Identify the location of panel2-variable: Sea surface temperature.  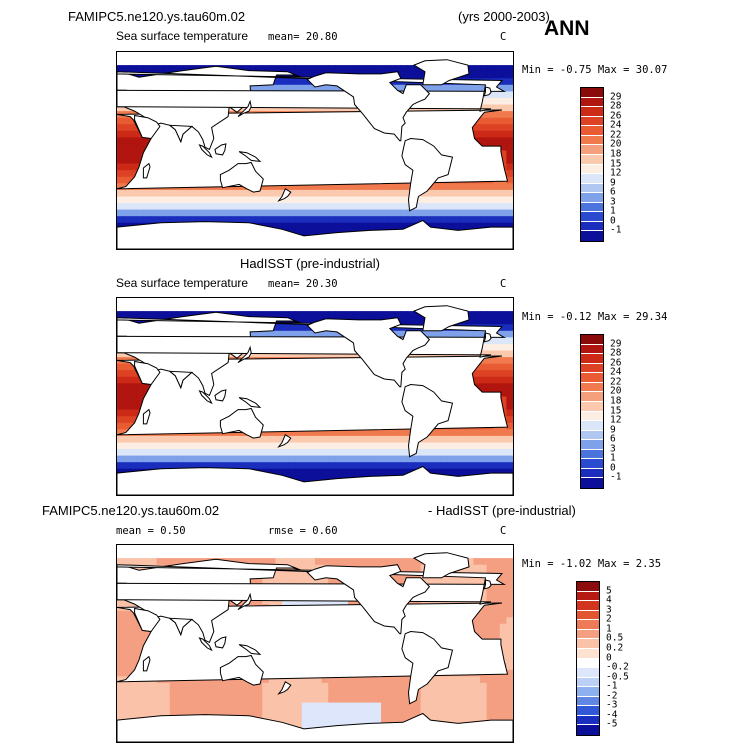
(182, 283).